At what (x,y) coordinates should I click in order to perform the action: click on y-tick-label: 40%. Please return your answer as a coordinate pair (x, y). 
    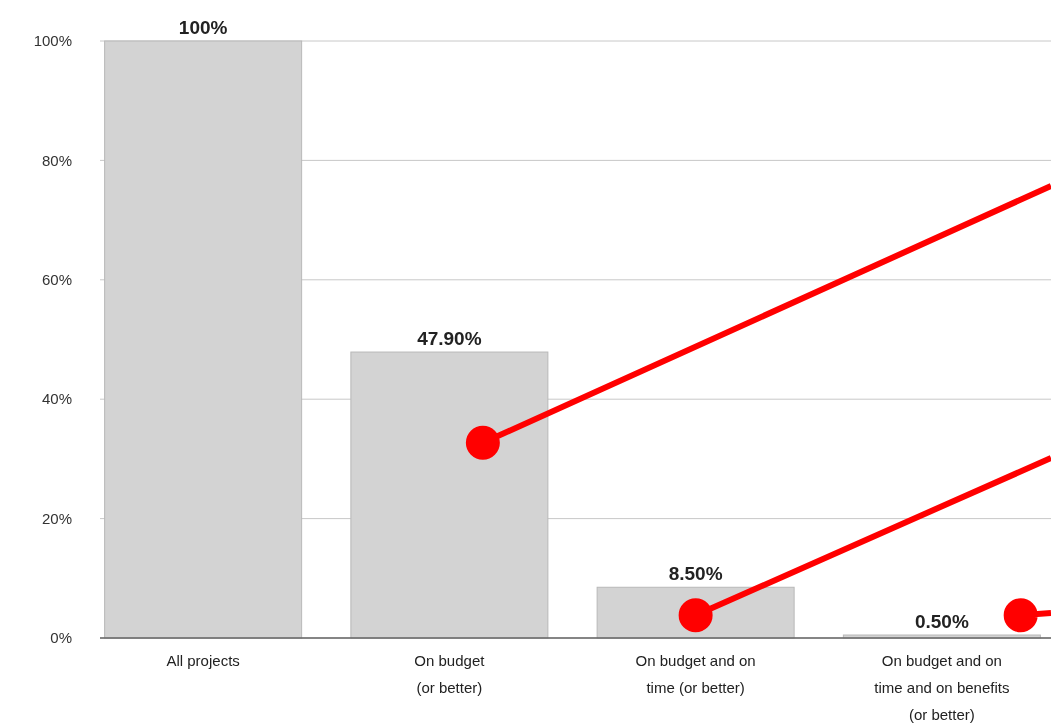
    Looking at the image, I should click on (56, 399).